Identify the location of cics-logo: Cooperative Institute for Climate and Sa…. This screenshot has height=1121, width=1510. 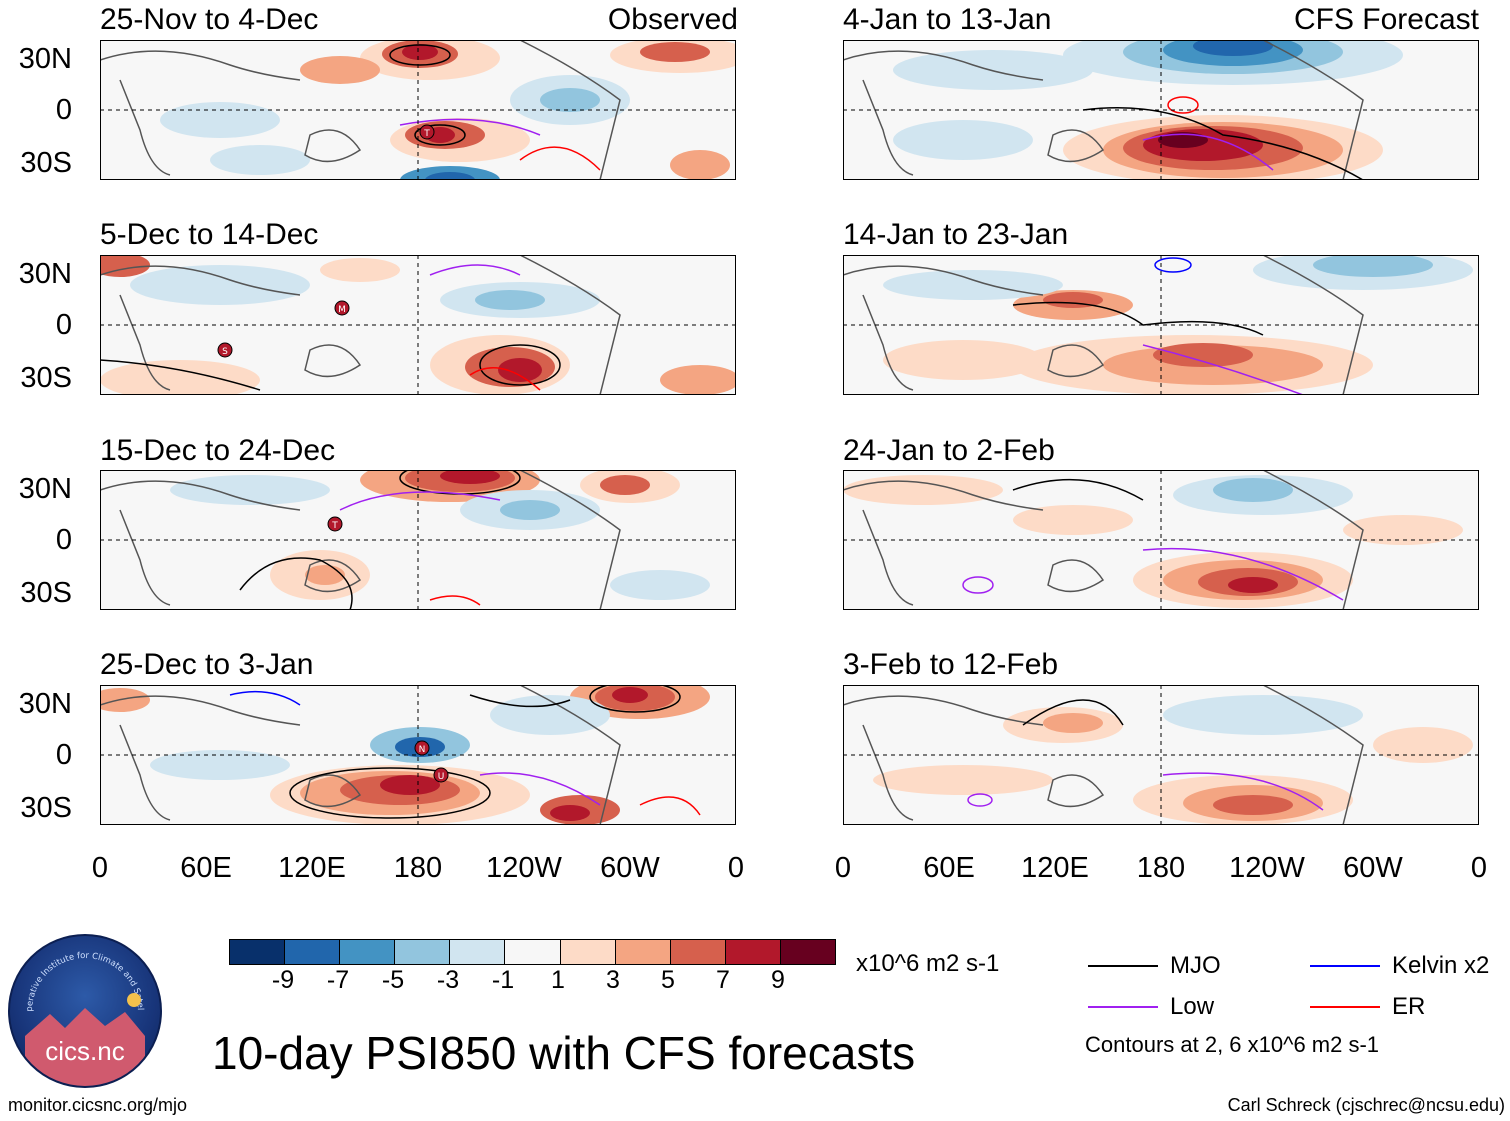
(85, 1011).